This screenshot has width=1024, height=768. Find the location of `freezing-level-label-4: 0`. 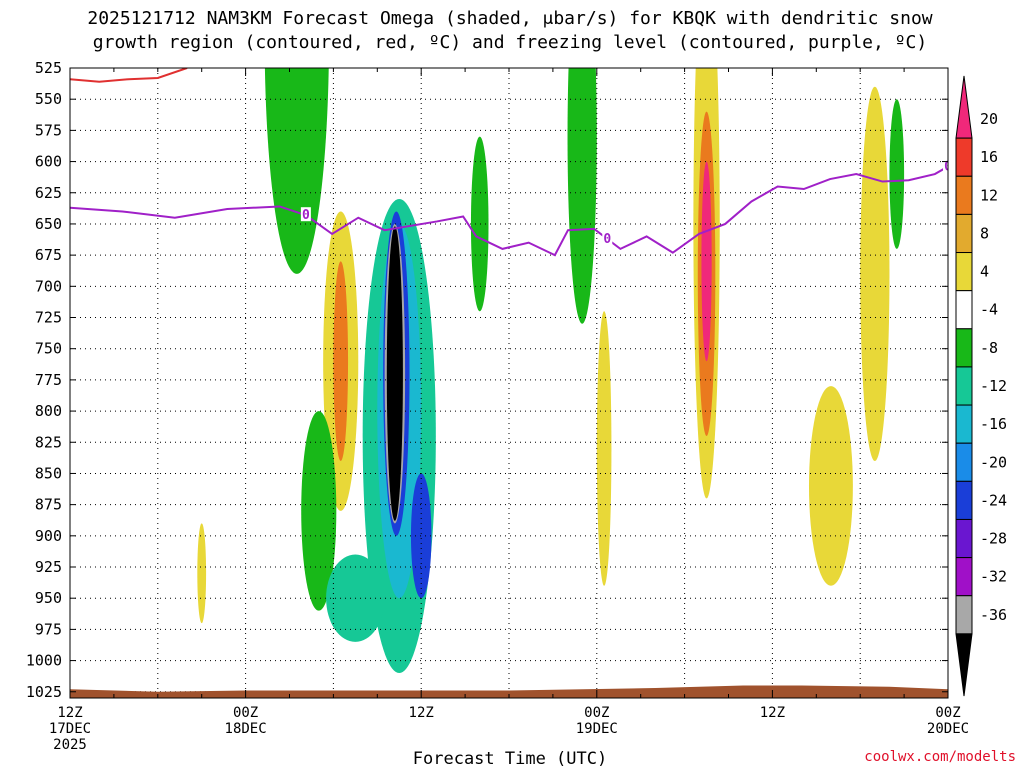

freezing-level-label-4: 0 is located at coordinates (948, 167).